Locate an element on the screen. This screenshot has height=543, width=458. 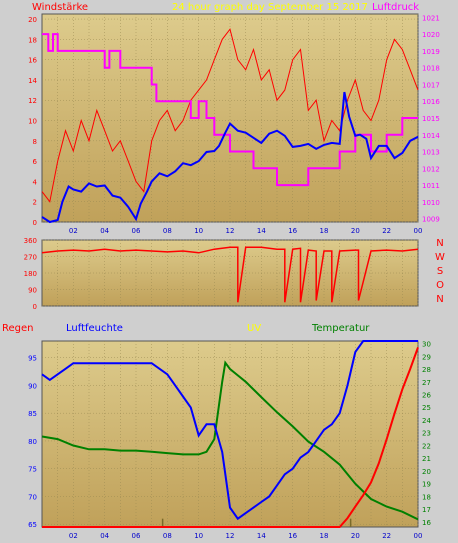
y-right-tick-label: 1009 is located at coordinates (431, 220).